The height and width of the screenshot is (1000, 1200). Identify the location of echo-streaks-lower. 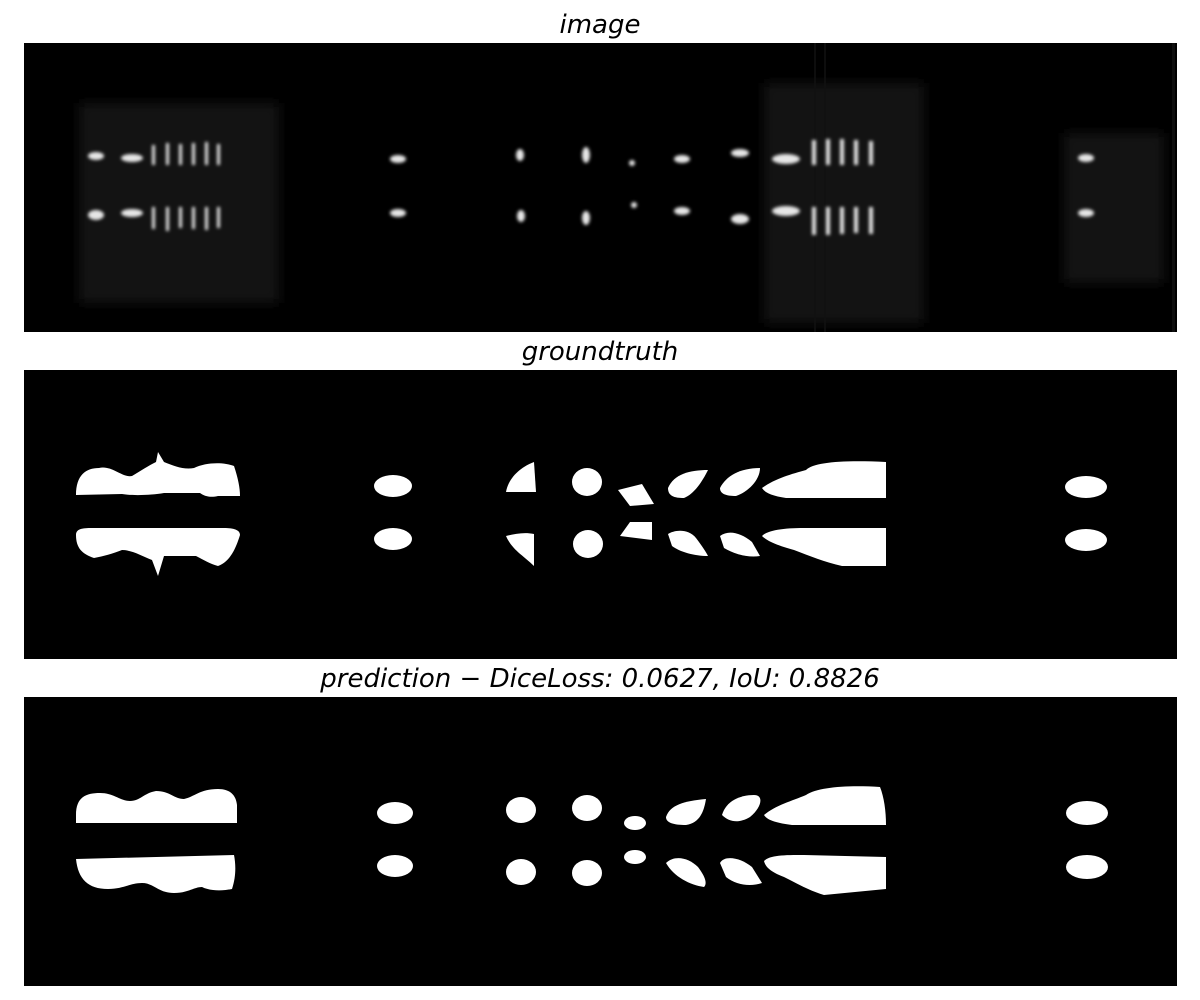
(591, 218).